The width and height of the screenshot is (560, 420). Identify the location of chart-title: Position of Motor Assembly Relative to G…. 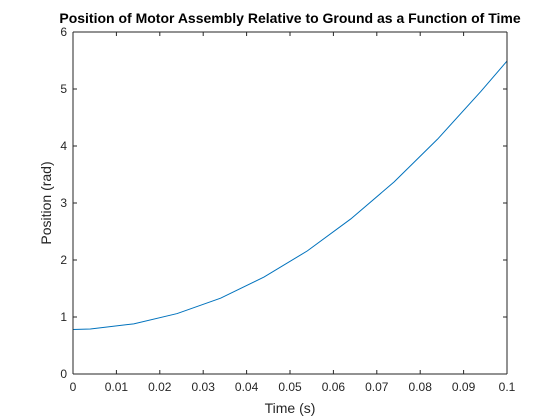
(289, 18).